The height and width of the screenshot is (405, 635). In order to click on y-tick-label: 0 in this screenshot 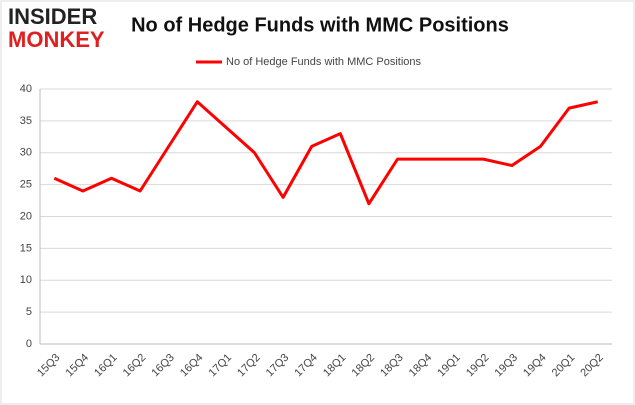, I will do `click(29, 344)`.